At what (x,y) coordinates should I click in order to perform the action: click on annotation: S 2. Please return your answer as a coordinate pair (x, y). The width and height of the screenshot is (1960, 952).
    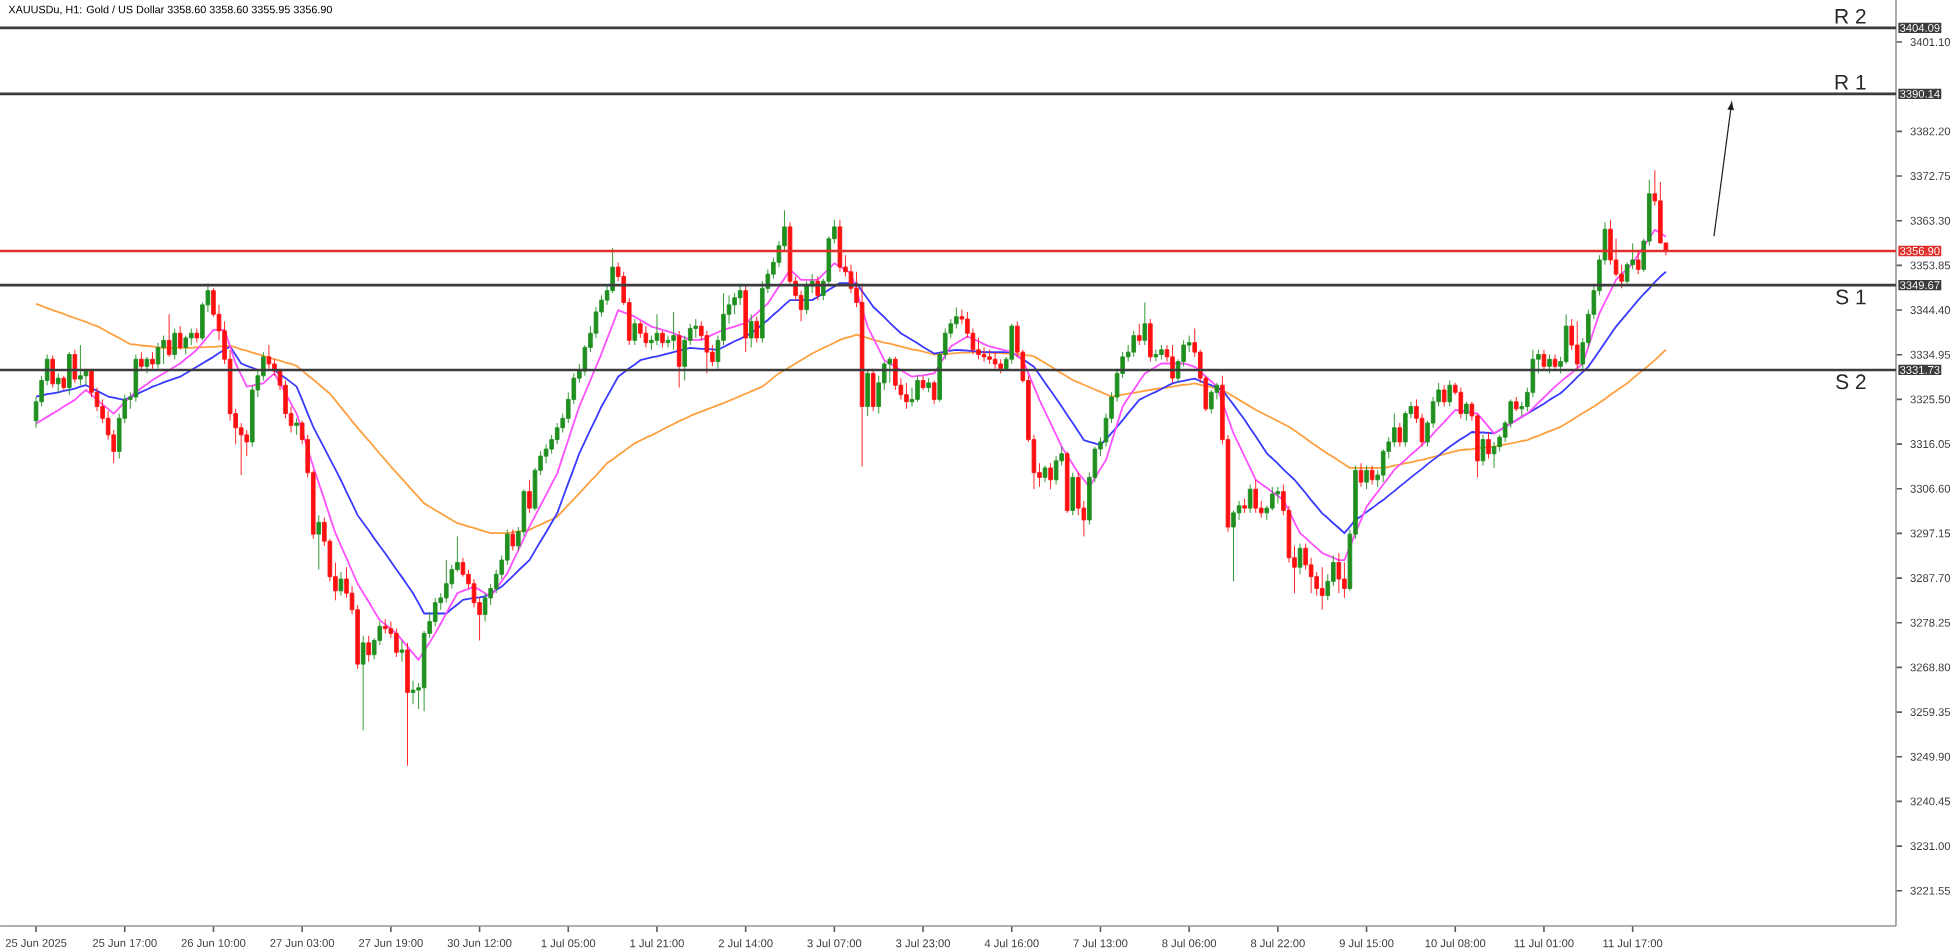
    Looking at the image, I should click on (1851, 382).